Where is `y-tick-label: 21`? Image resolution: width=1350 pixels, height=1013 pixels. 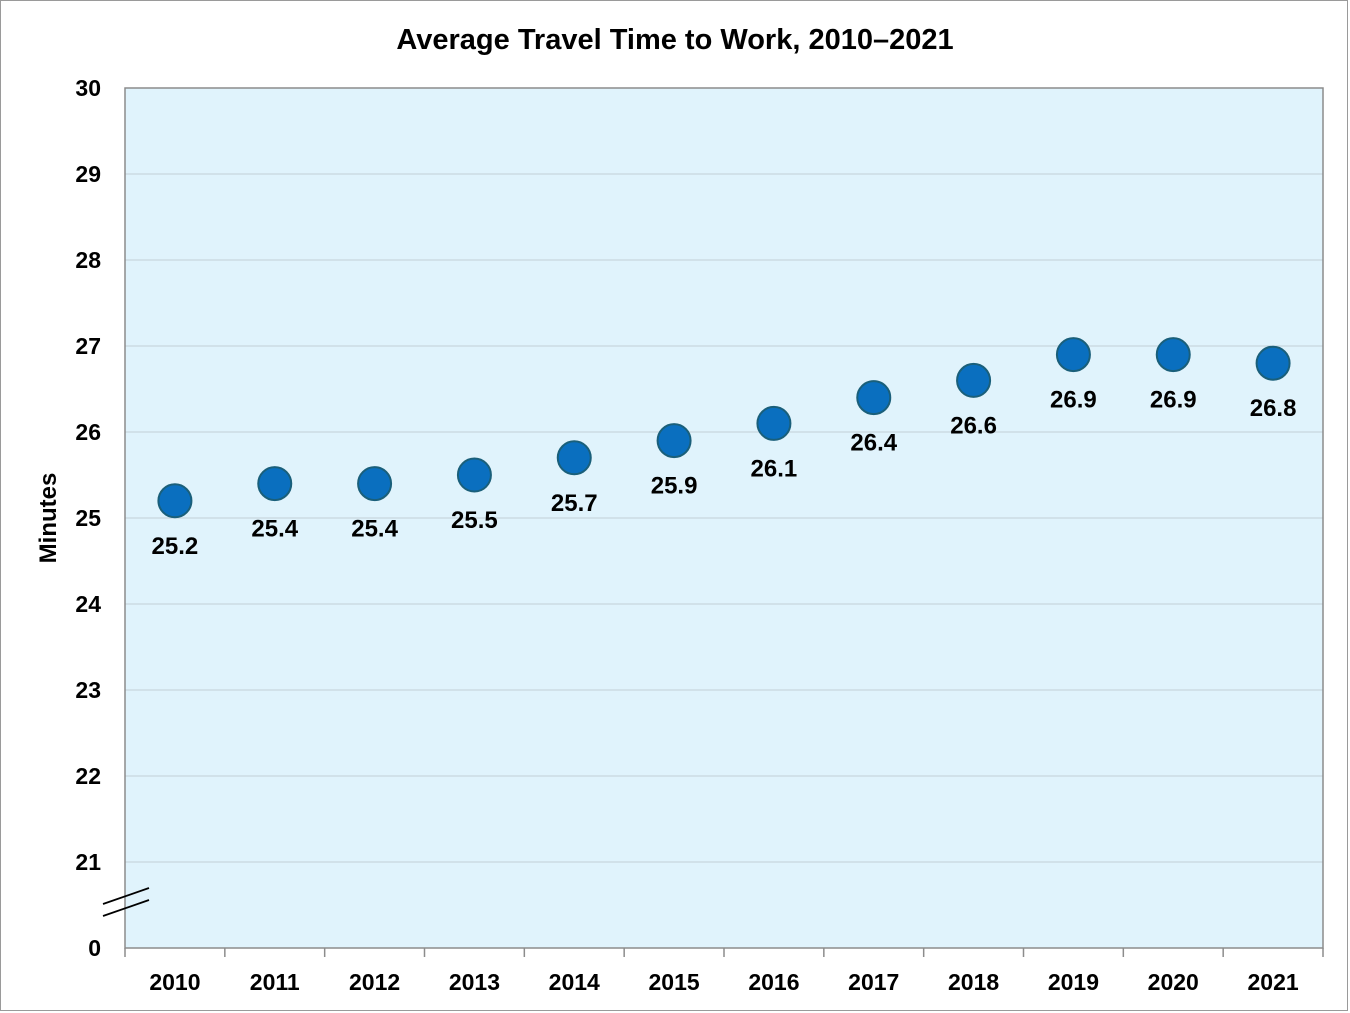 y-tick-label: 21 is located at coordinates (88, 862).